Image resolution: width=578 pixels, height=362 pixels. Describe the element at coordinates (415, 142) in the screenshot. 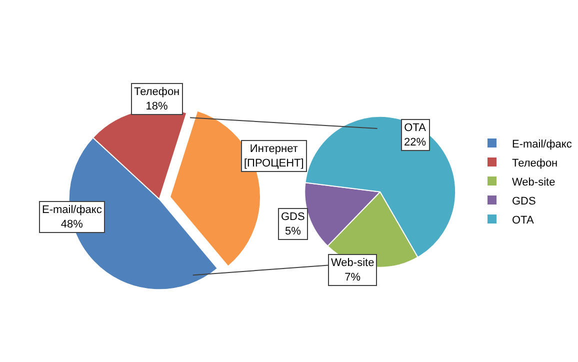

I see `data-label: 22%` at that location.